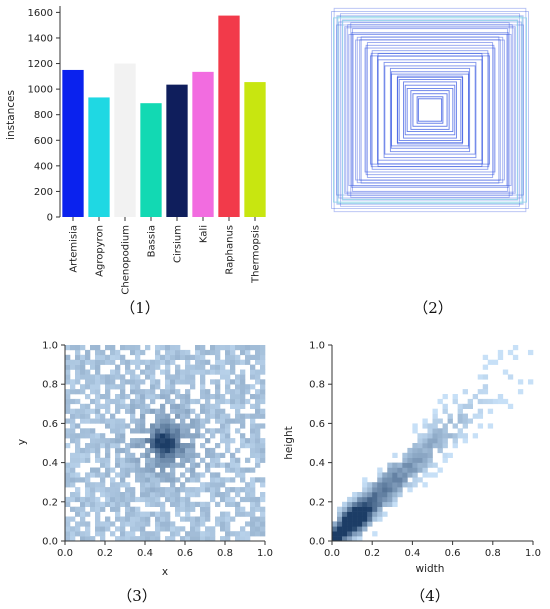 The height and width of the screenshot is (609, 550). Describe the element at coordinates (40, 90) in the screenshot. I see `y-tick-label: 1000` at that location.